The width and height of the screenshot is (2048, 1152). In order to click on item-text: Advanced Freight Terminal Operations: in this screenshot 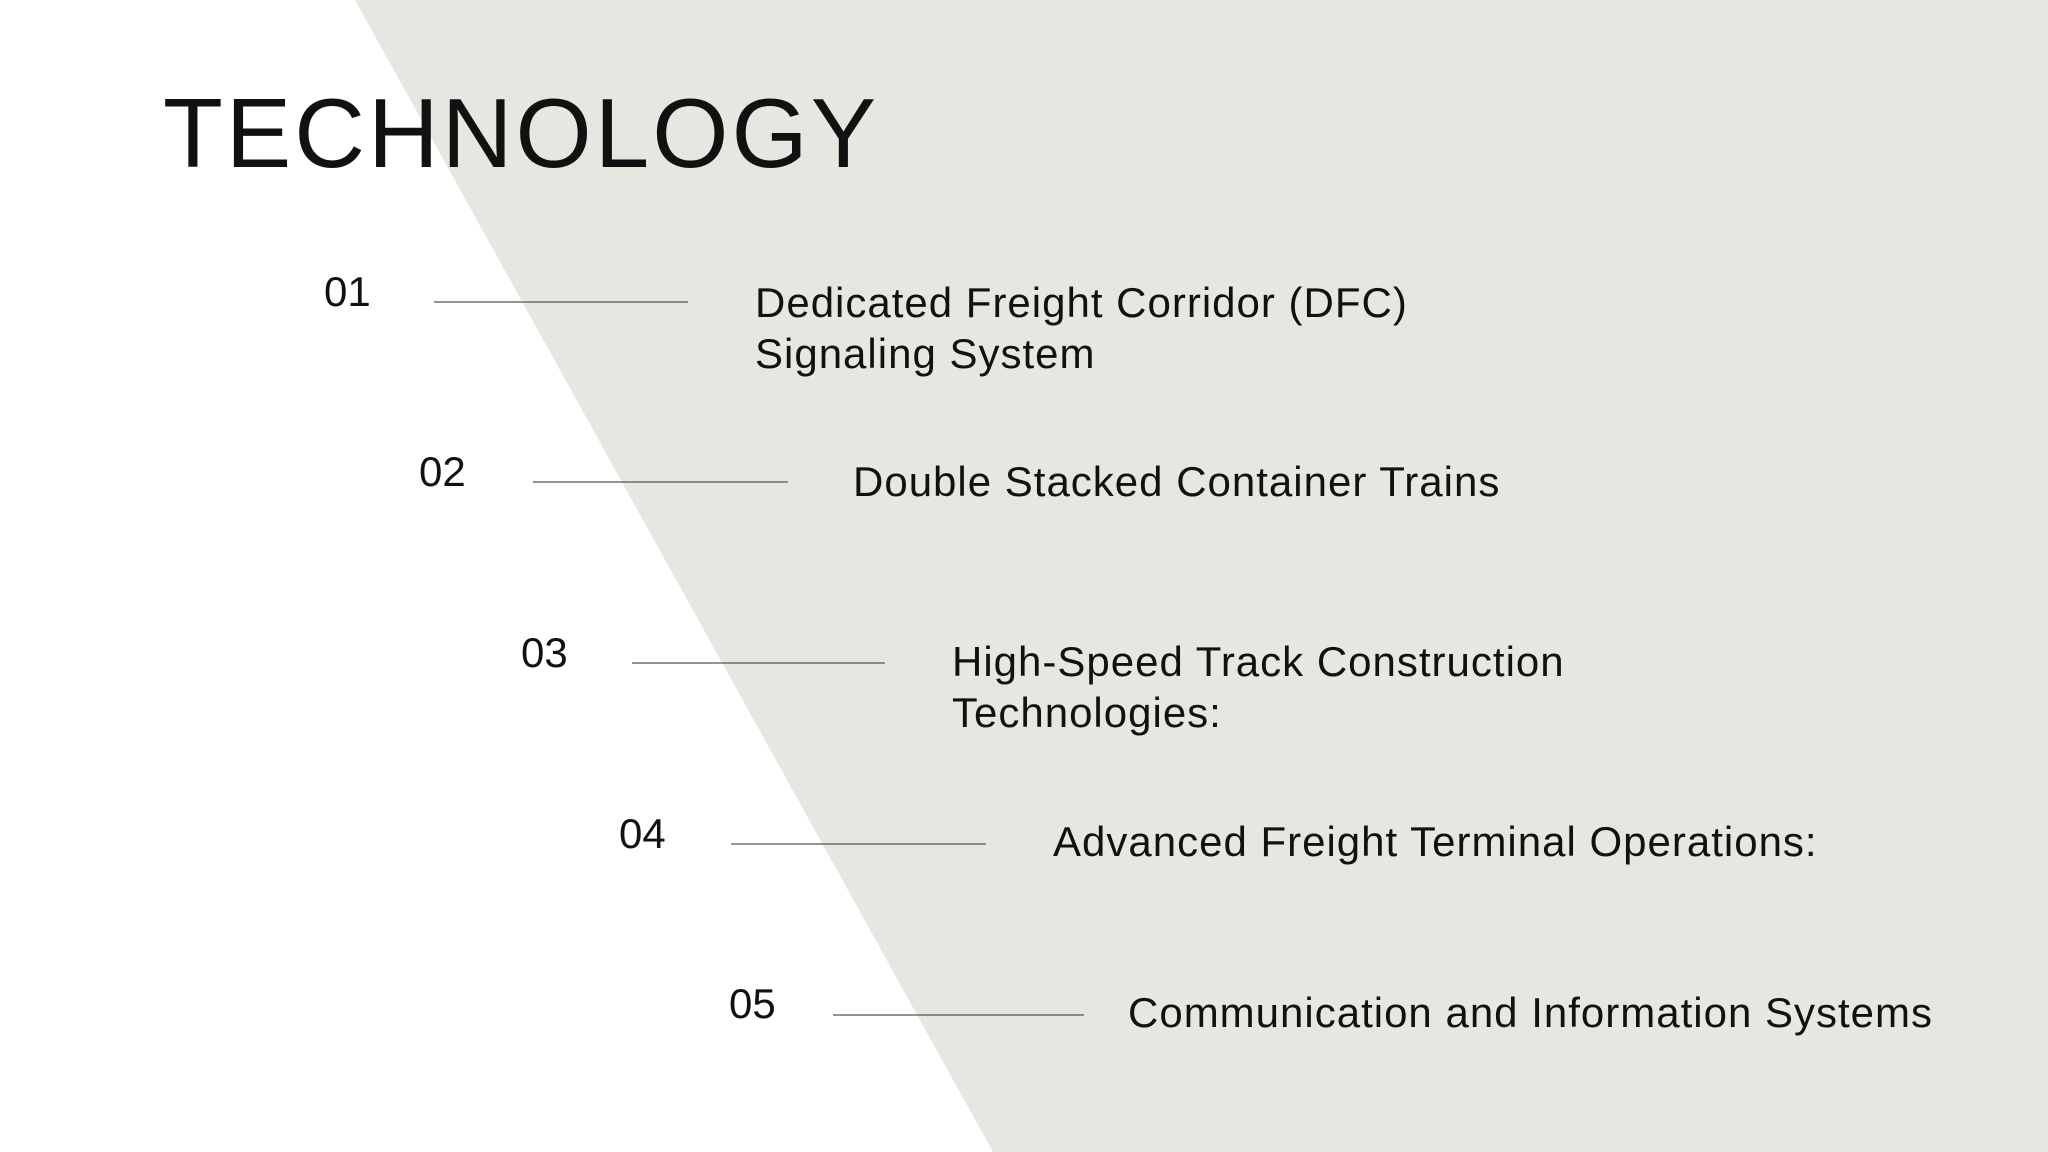, I will do `click(1435, 841)`.